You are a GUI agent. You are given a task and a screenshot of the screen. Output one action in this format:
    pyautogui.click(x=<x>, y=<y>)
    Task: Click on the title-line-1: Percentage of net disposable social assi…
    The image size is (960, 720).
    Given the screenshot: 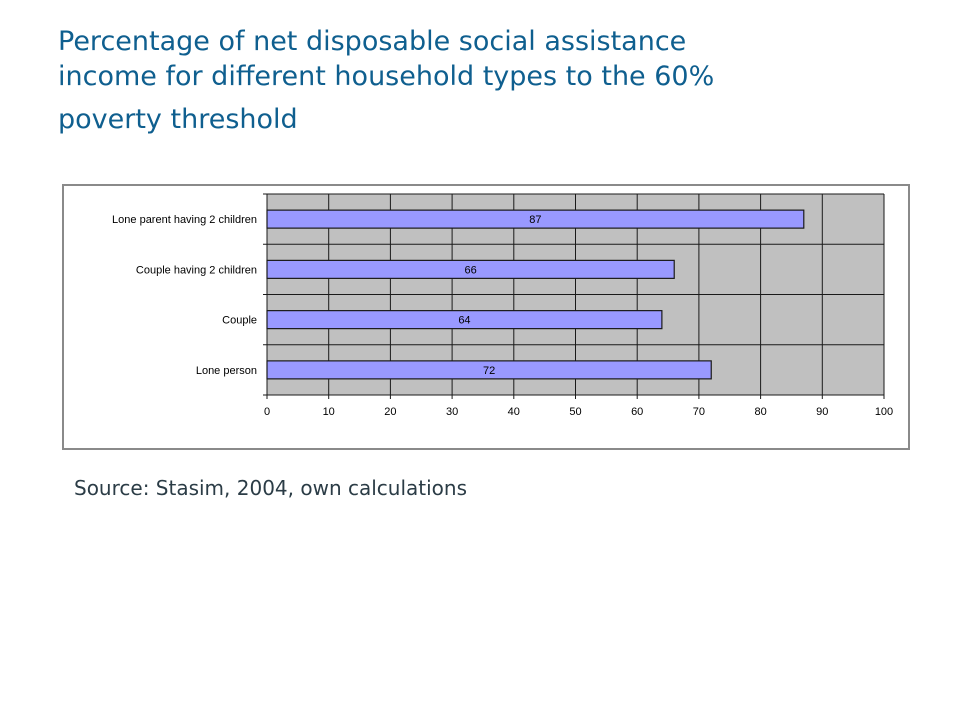 What is the action you would take?
    pyautogui.click(x=372, y=41)
    